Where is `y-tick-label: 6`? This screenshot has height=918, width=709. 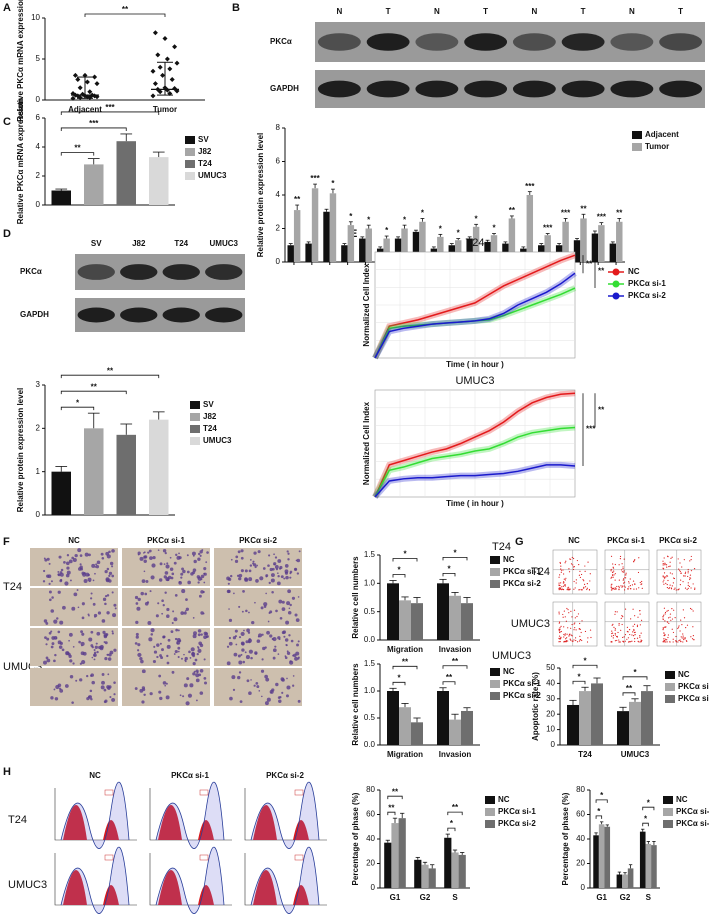
y-tick-label: 6 is located at coordinates (278, 161).